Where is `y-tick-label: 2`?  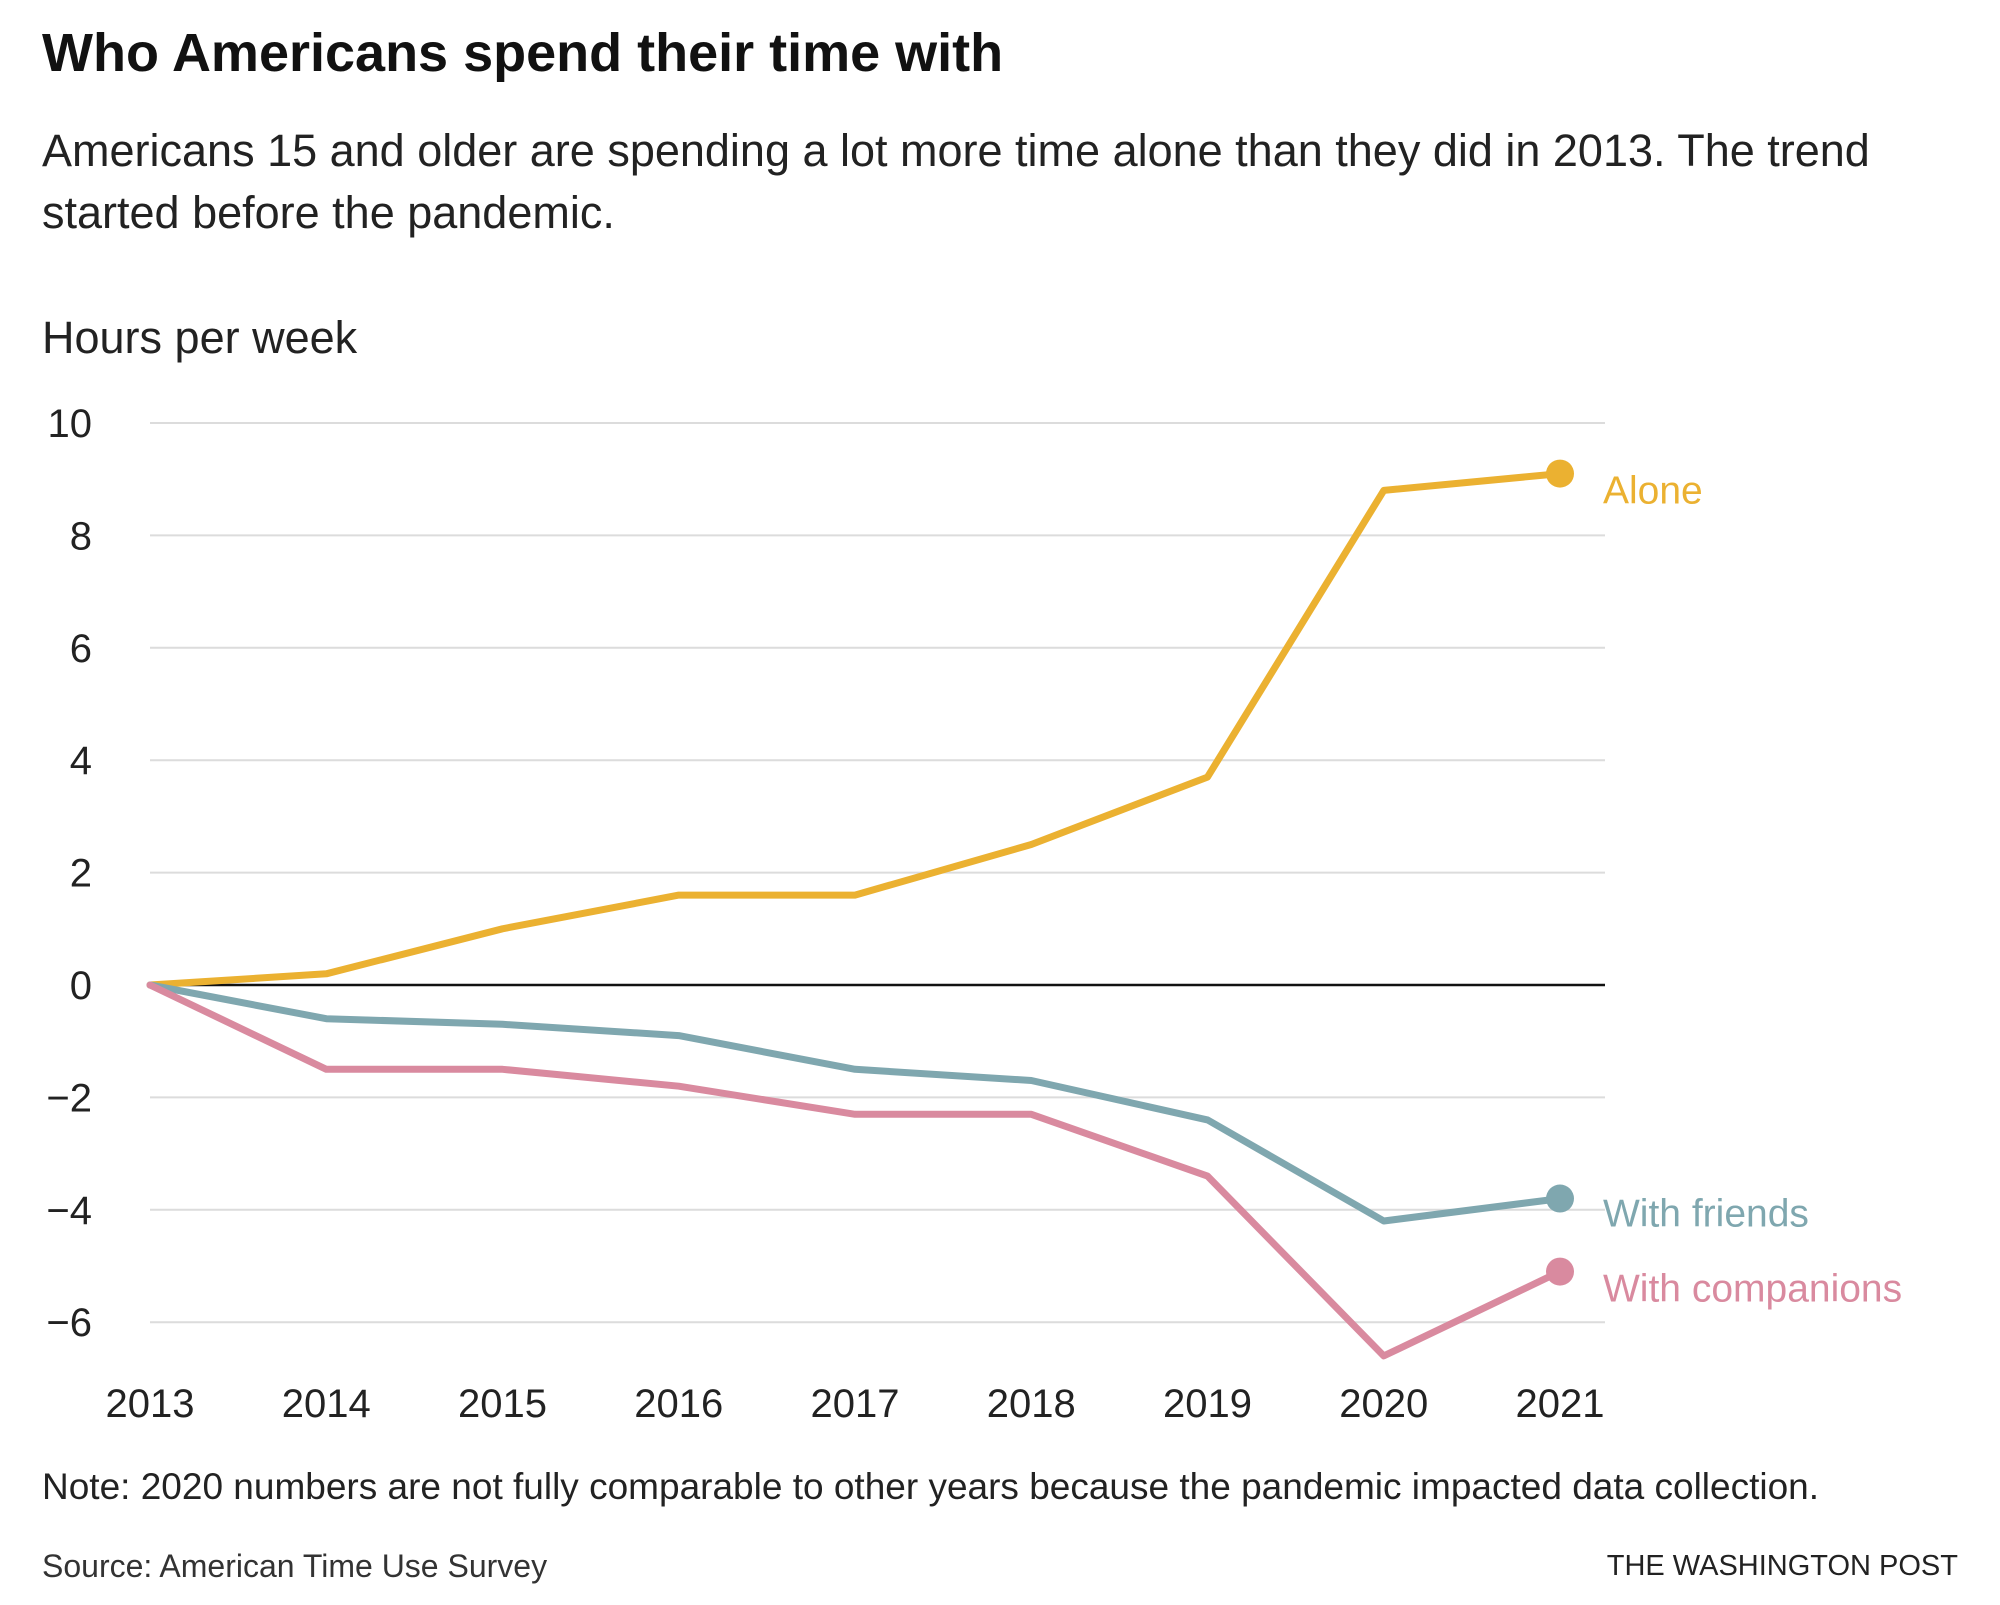
y-tick-label: 2 is located at coordinates (81, 874).